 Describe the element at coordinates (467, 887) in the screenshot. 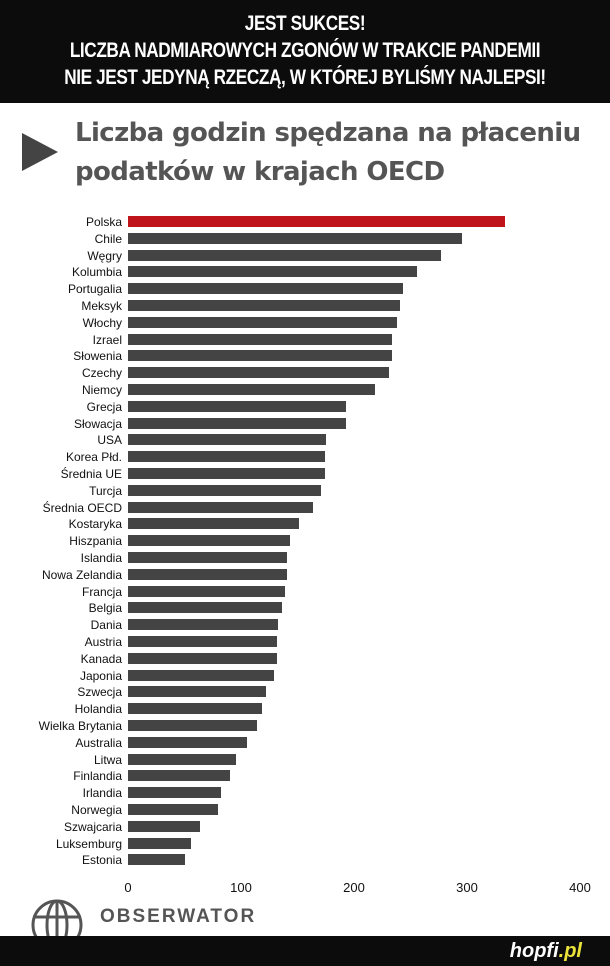

I see `x-tick-label: 300` at that location.